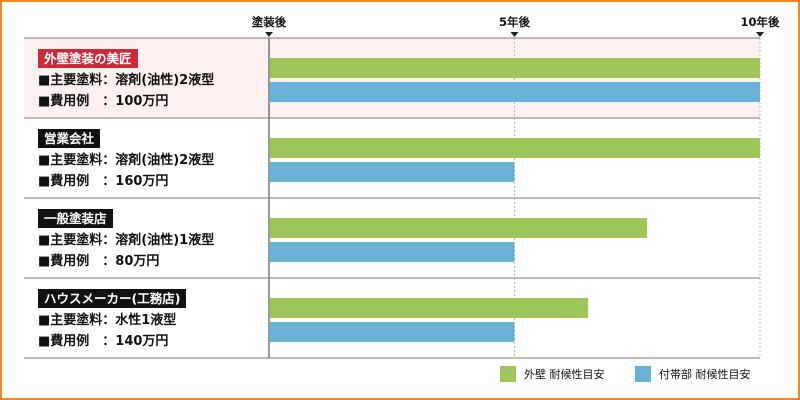 The width and height of the screenshot is (800, 400). I want to click on cost-example-text: ■費用例 ：160万円, so click(103, 181).